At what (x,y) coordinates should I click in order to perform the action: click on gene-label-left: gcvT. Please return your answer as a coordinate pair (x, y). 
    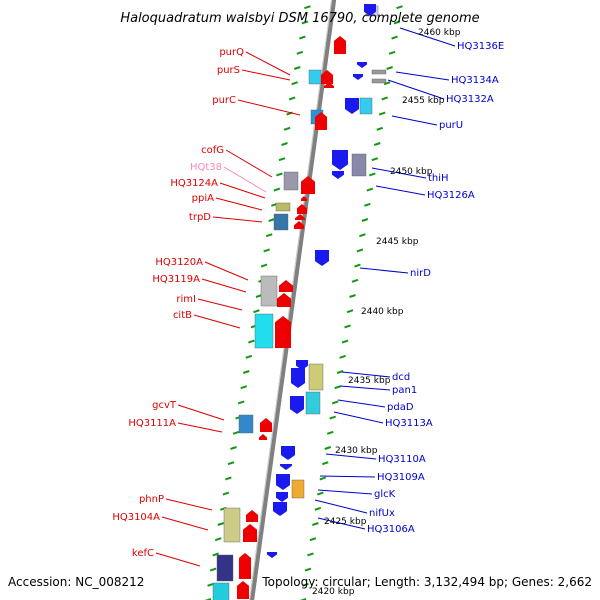
    Looking at the image, I should click on (164, 405).